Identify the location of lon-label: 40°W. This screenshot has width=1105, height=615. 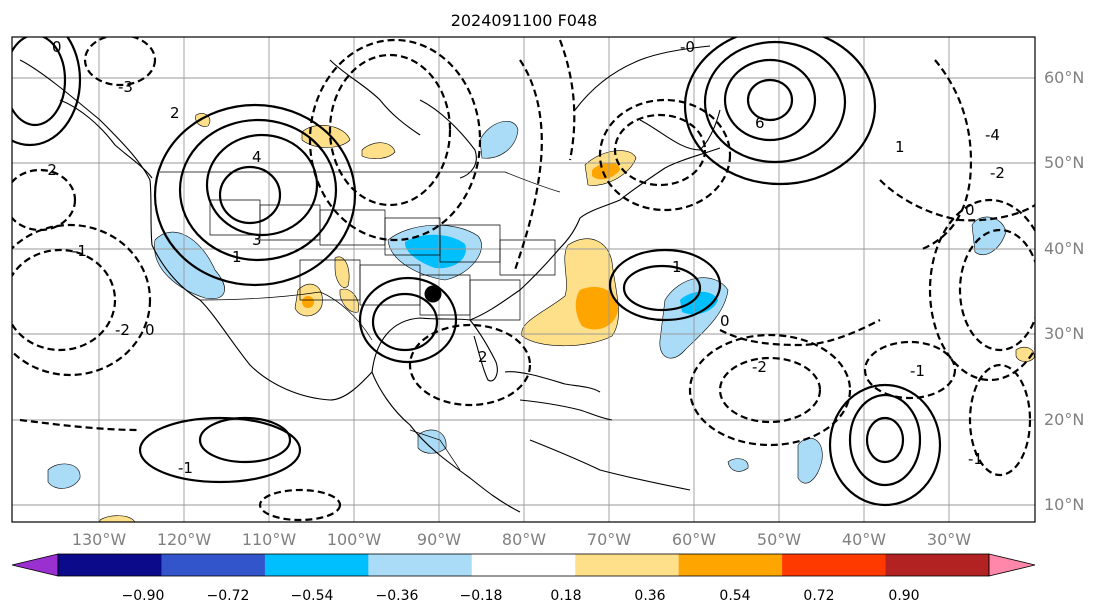
(864, 539).